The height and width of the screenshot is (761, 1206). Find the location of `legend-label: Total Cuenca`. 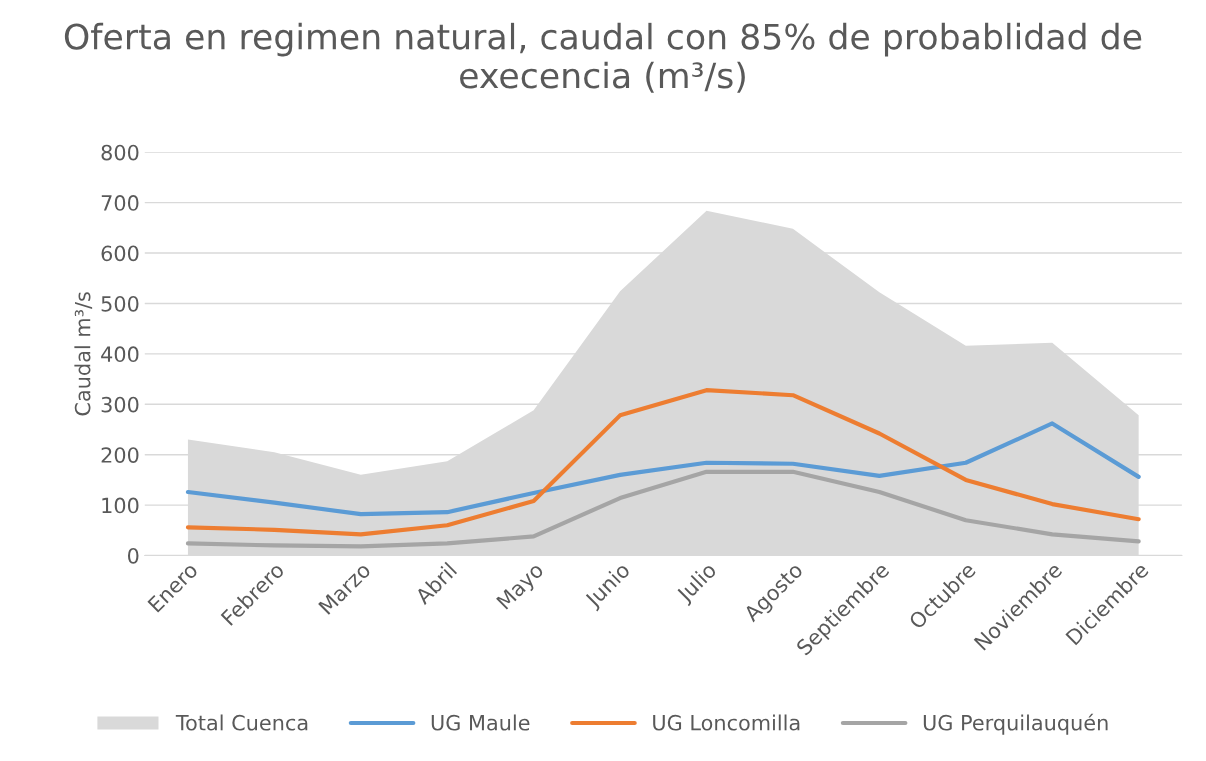

legend-label: Total Cuenca is located at coordinates (241, 722).